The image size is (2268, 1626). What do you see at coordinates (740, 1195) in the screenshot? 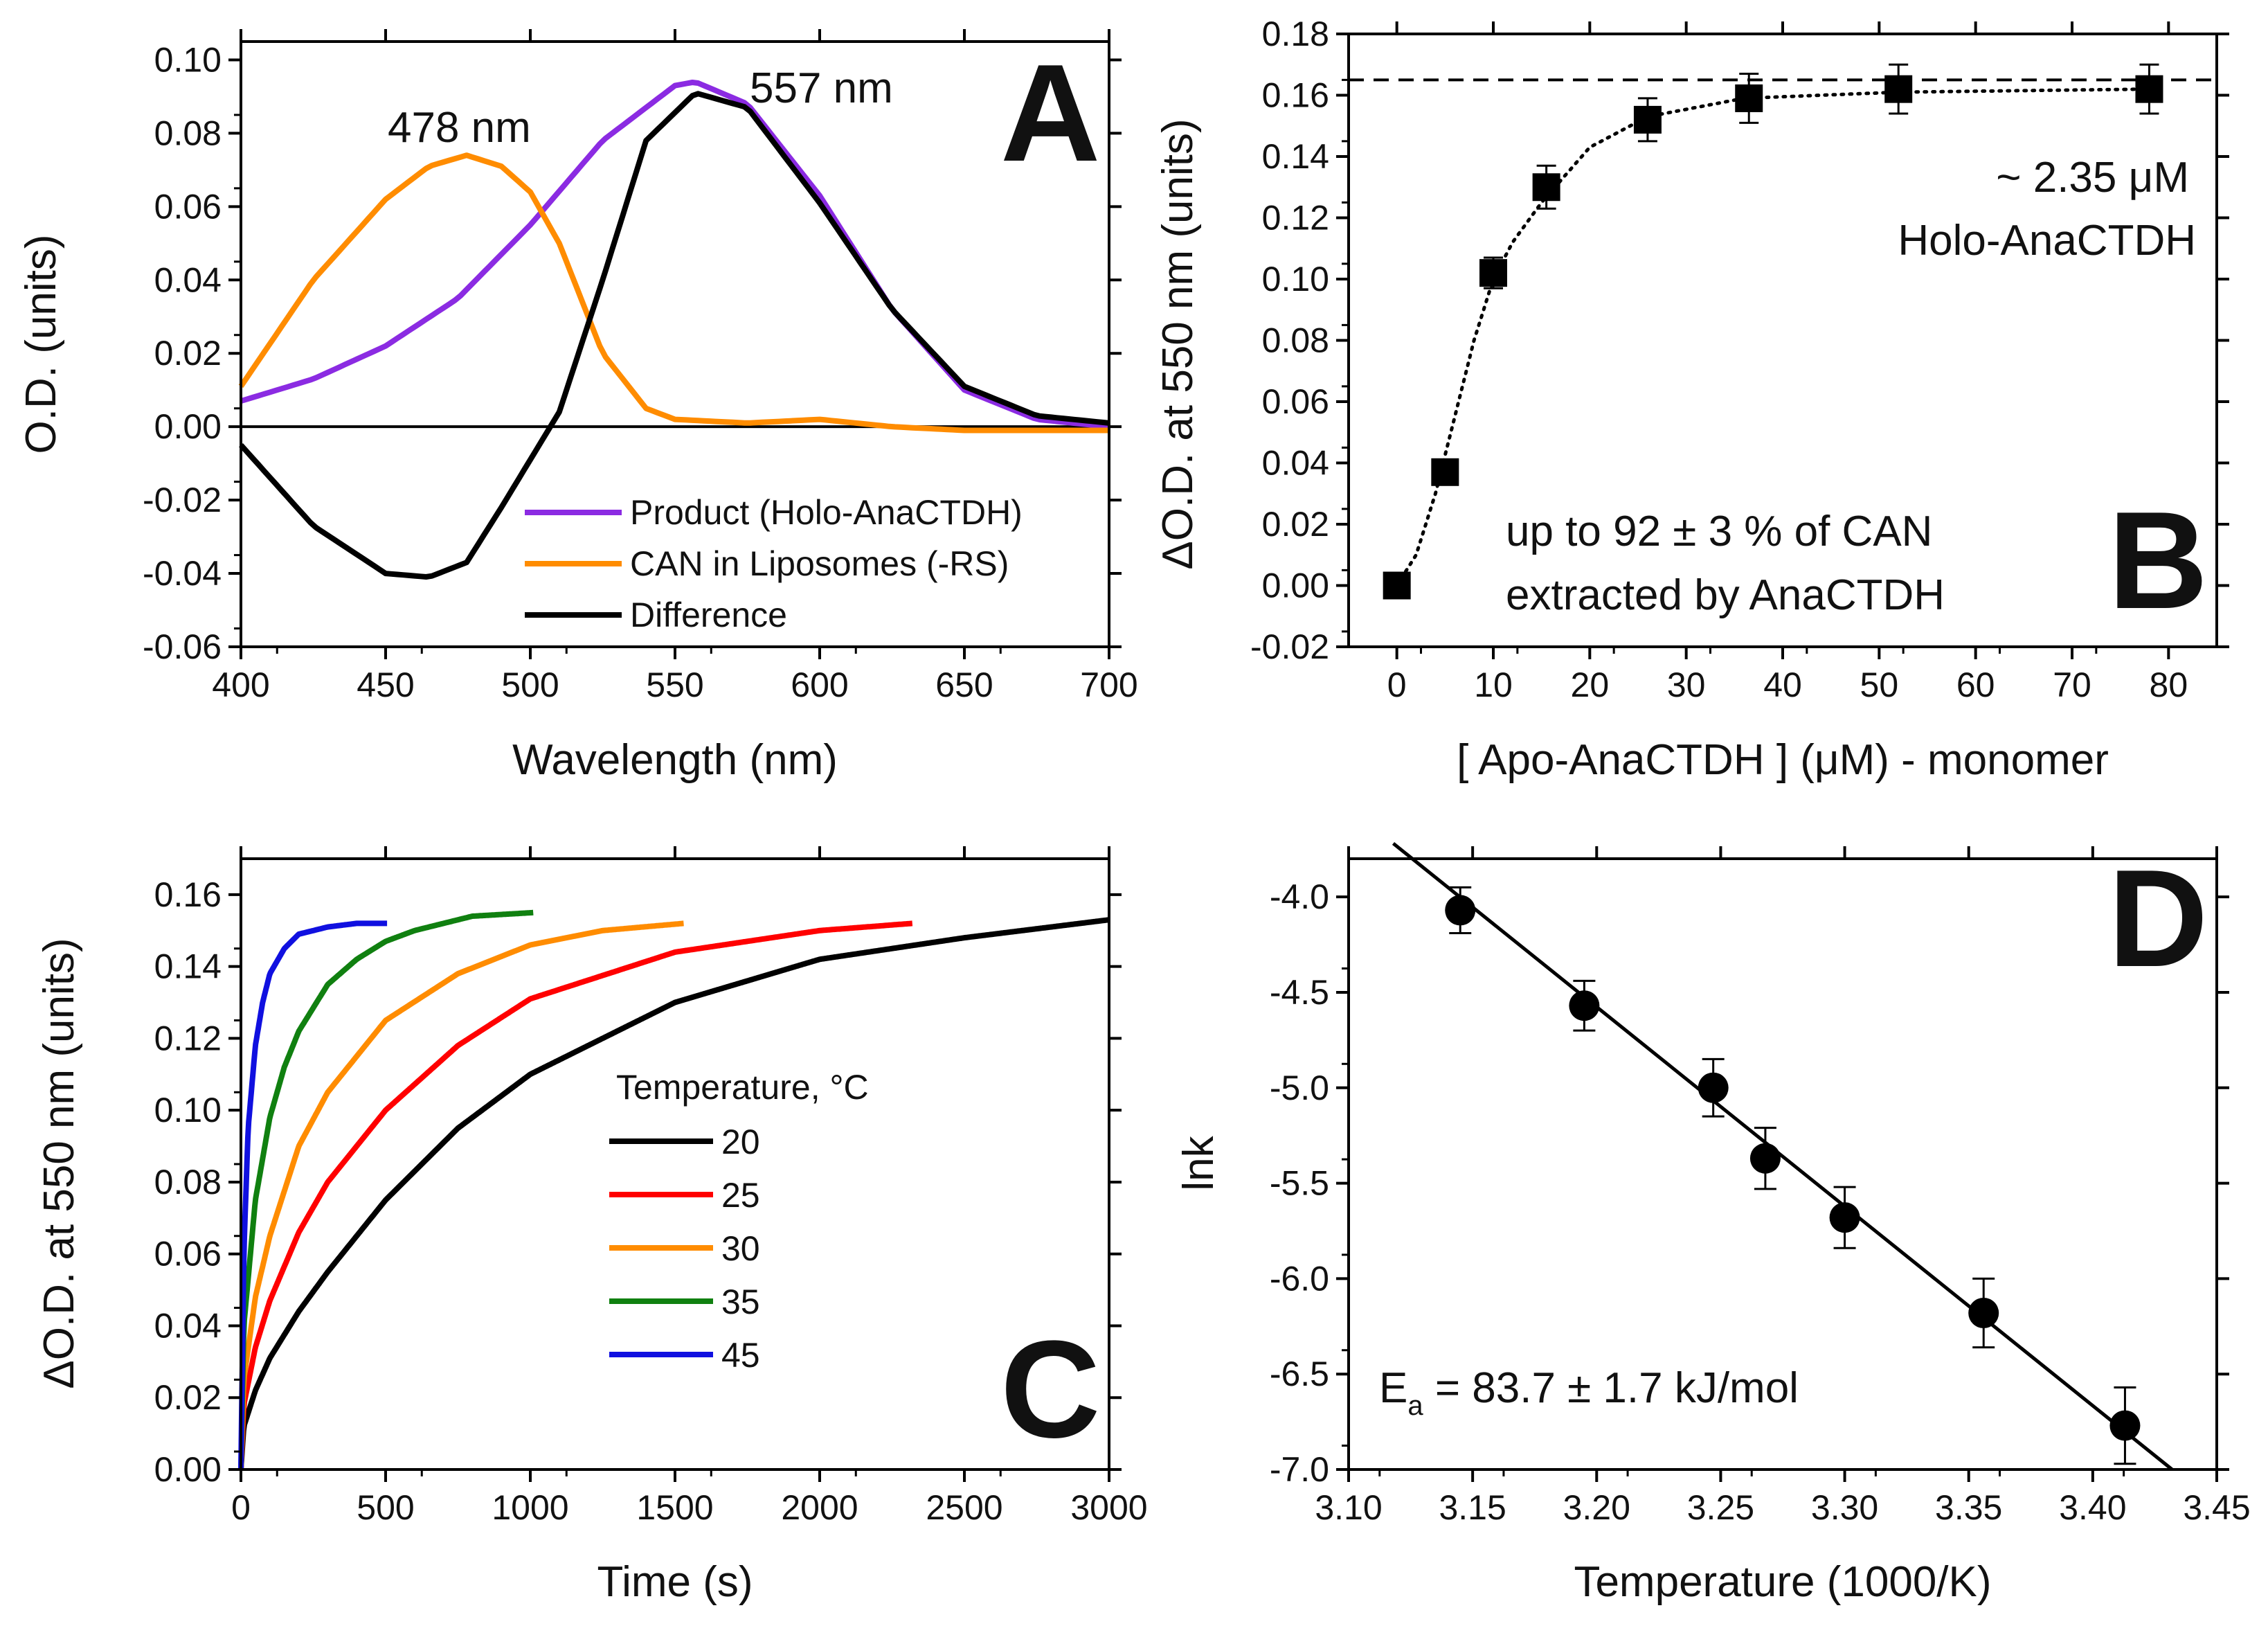
I see `panel-c-legend-label: 25` at bounding box center [740, 1195].